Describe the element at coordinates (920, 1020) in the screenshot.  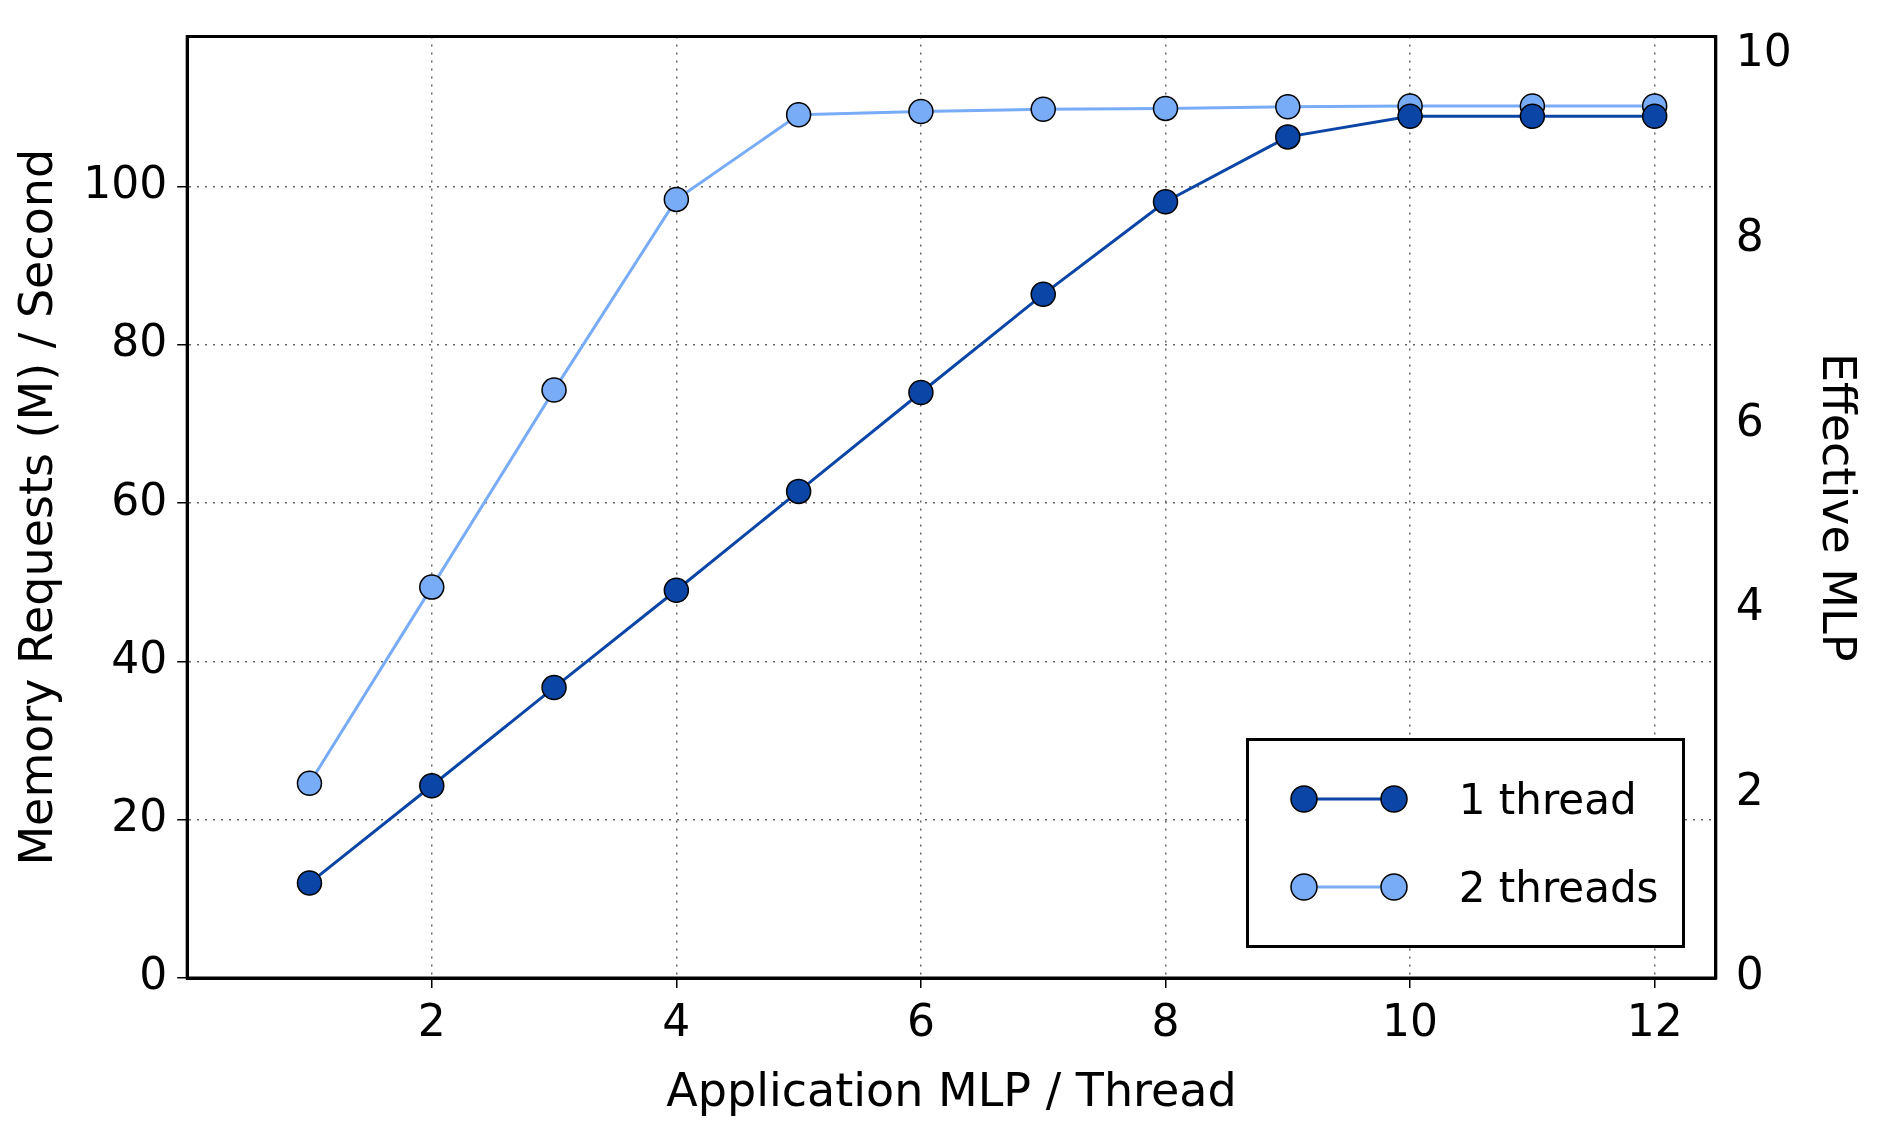
I see `x-tick-label: 6` at that location.